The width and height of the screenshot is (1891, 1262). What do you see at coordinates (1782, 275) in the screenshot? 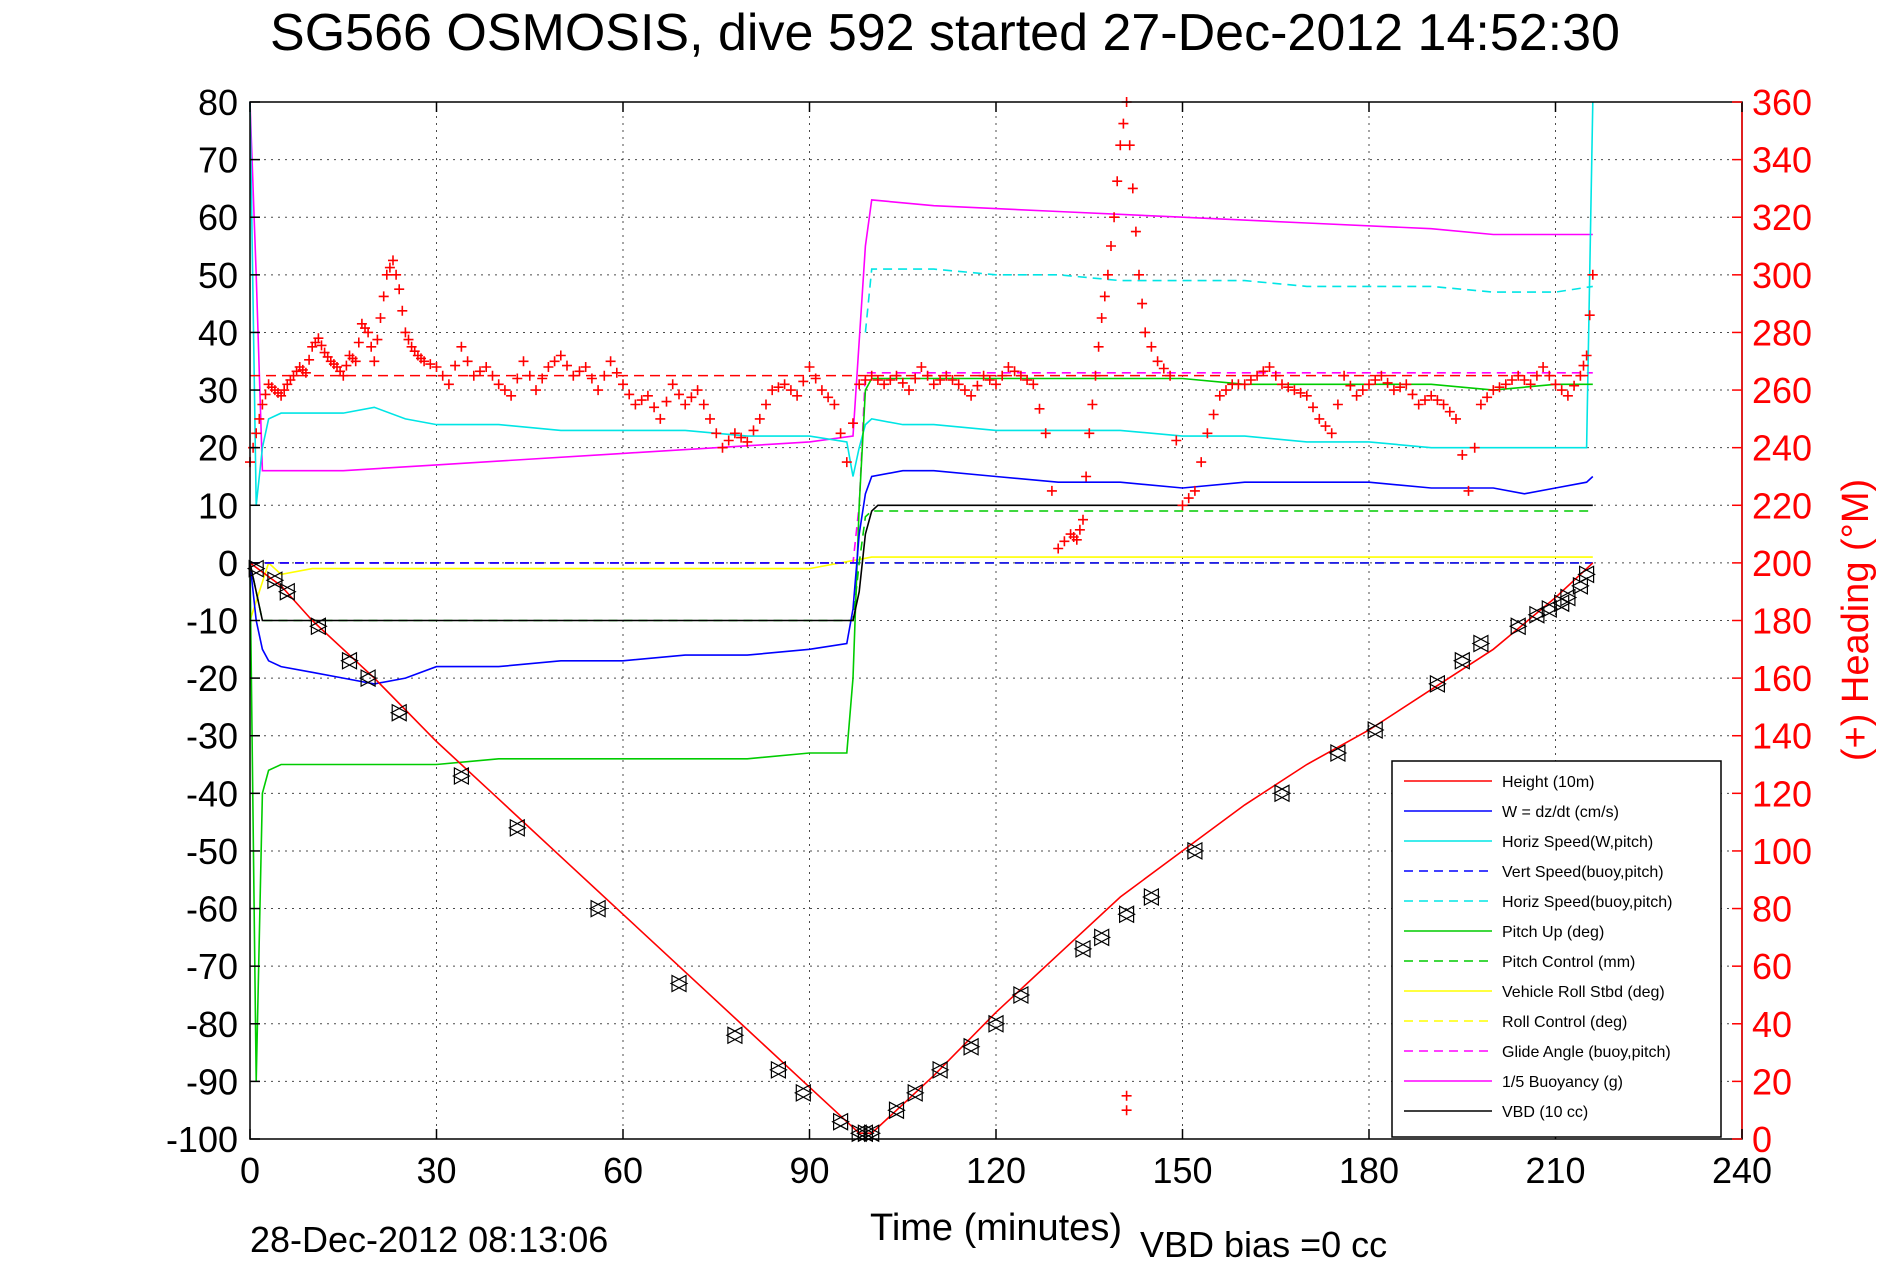
I see `y2-tick-label: 300` at bounding box center [1782, 275].